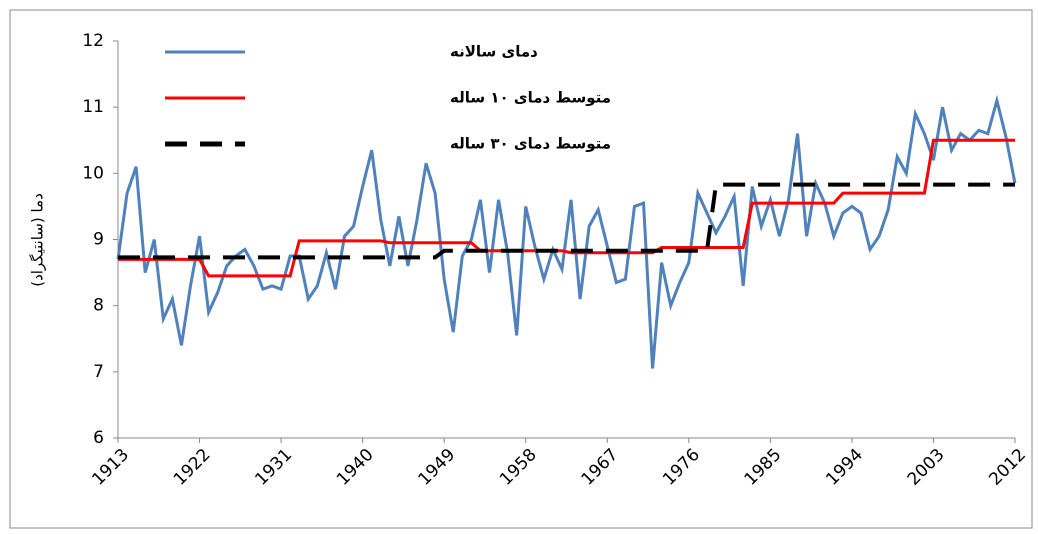  What do you see at coordinates (494, 52) in the screenshot?
I see `legend-label: دمای سالانه` at bounding box center [494, 52].